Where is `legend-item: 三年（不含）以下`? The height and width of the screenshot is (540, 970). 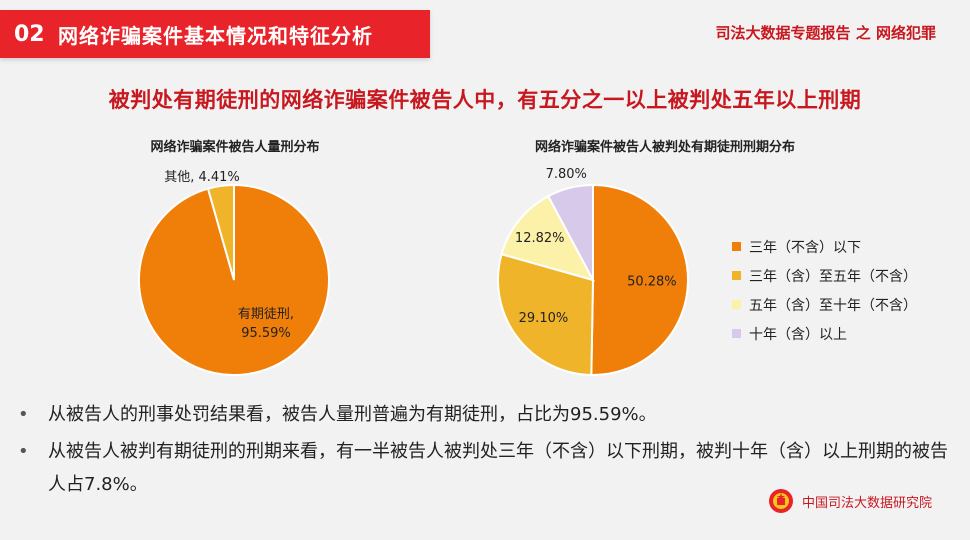 legend-item: 三年（不含）以下 is located at coordinates (824, 246).